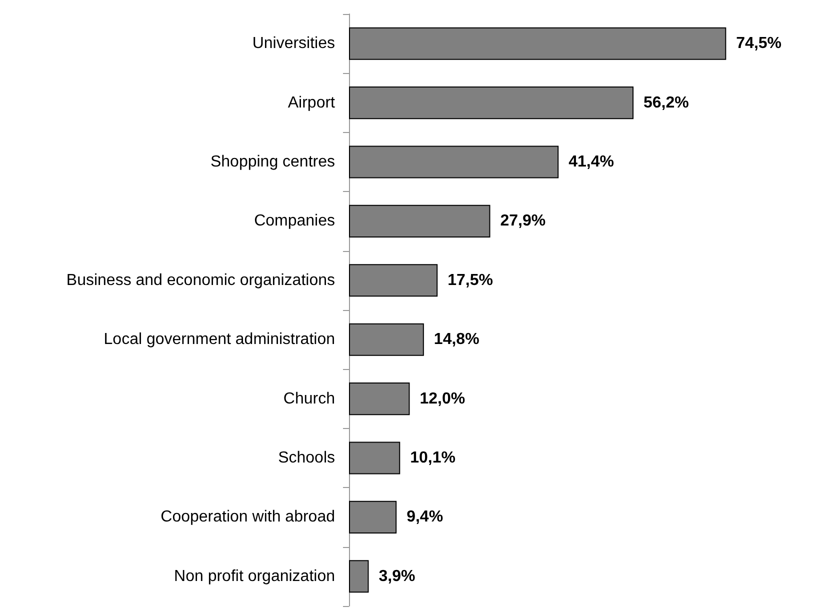  Describe the element at coordinates (247, 517) in the screenshot. I see `y-tick-label: Cooperation with abroad` at that location.